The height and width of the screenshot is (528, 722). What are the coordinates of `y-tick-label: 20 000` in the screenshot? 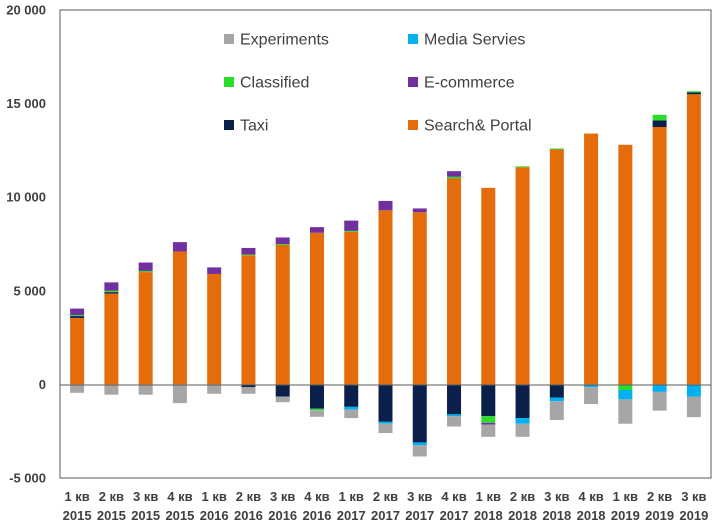 It's located at (26, 10).